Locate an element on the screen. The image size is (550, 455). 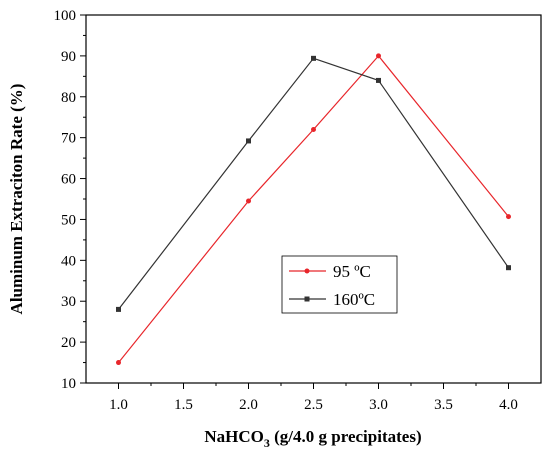
x-tick-label: 3.5 is located at coordinates (443, 405).